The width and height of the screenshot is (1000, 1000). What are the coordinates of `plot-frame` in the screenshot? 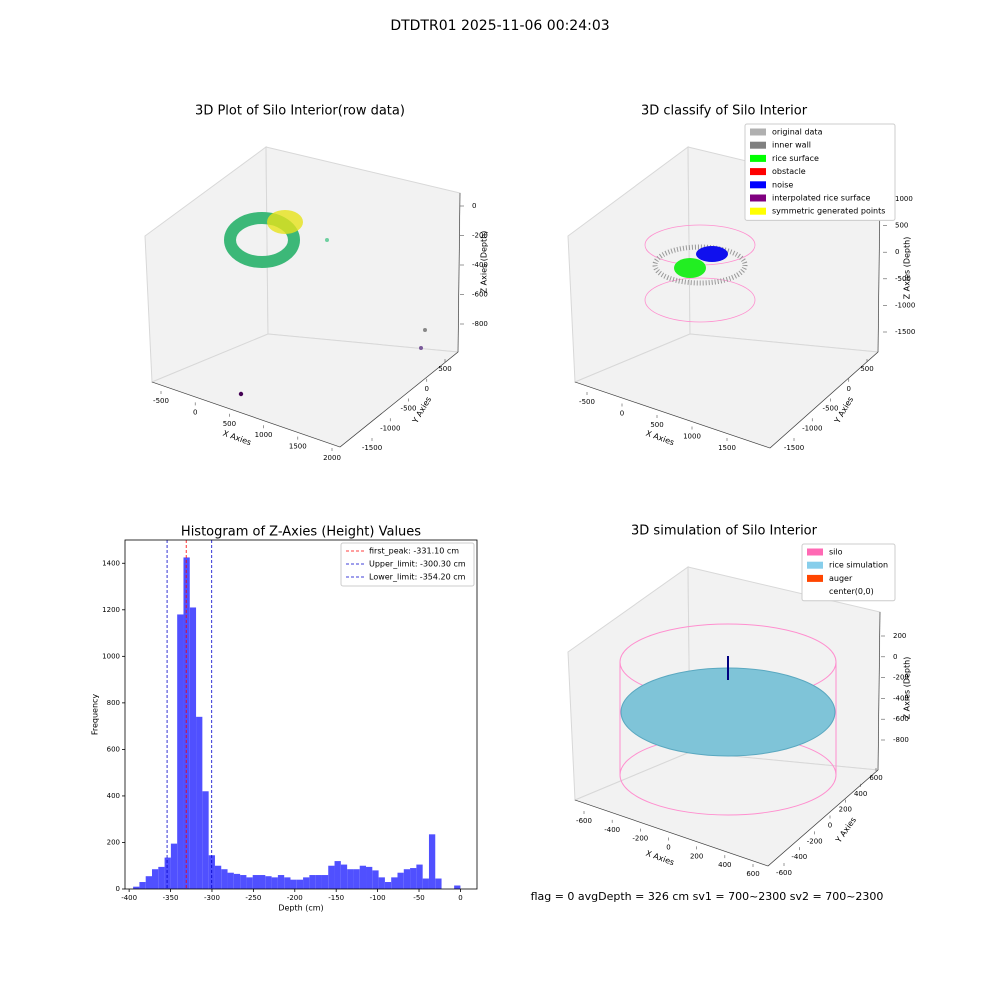 It's located at (301, 714).